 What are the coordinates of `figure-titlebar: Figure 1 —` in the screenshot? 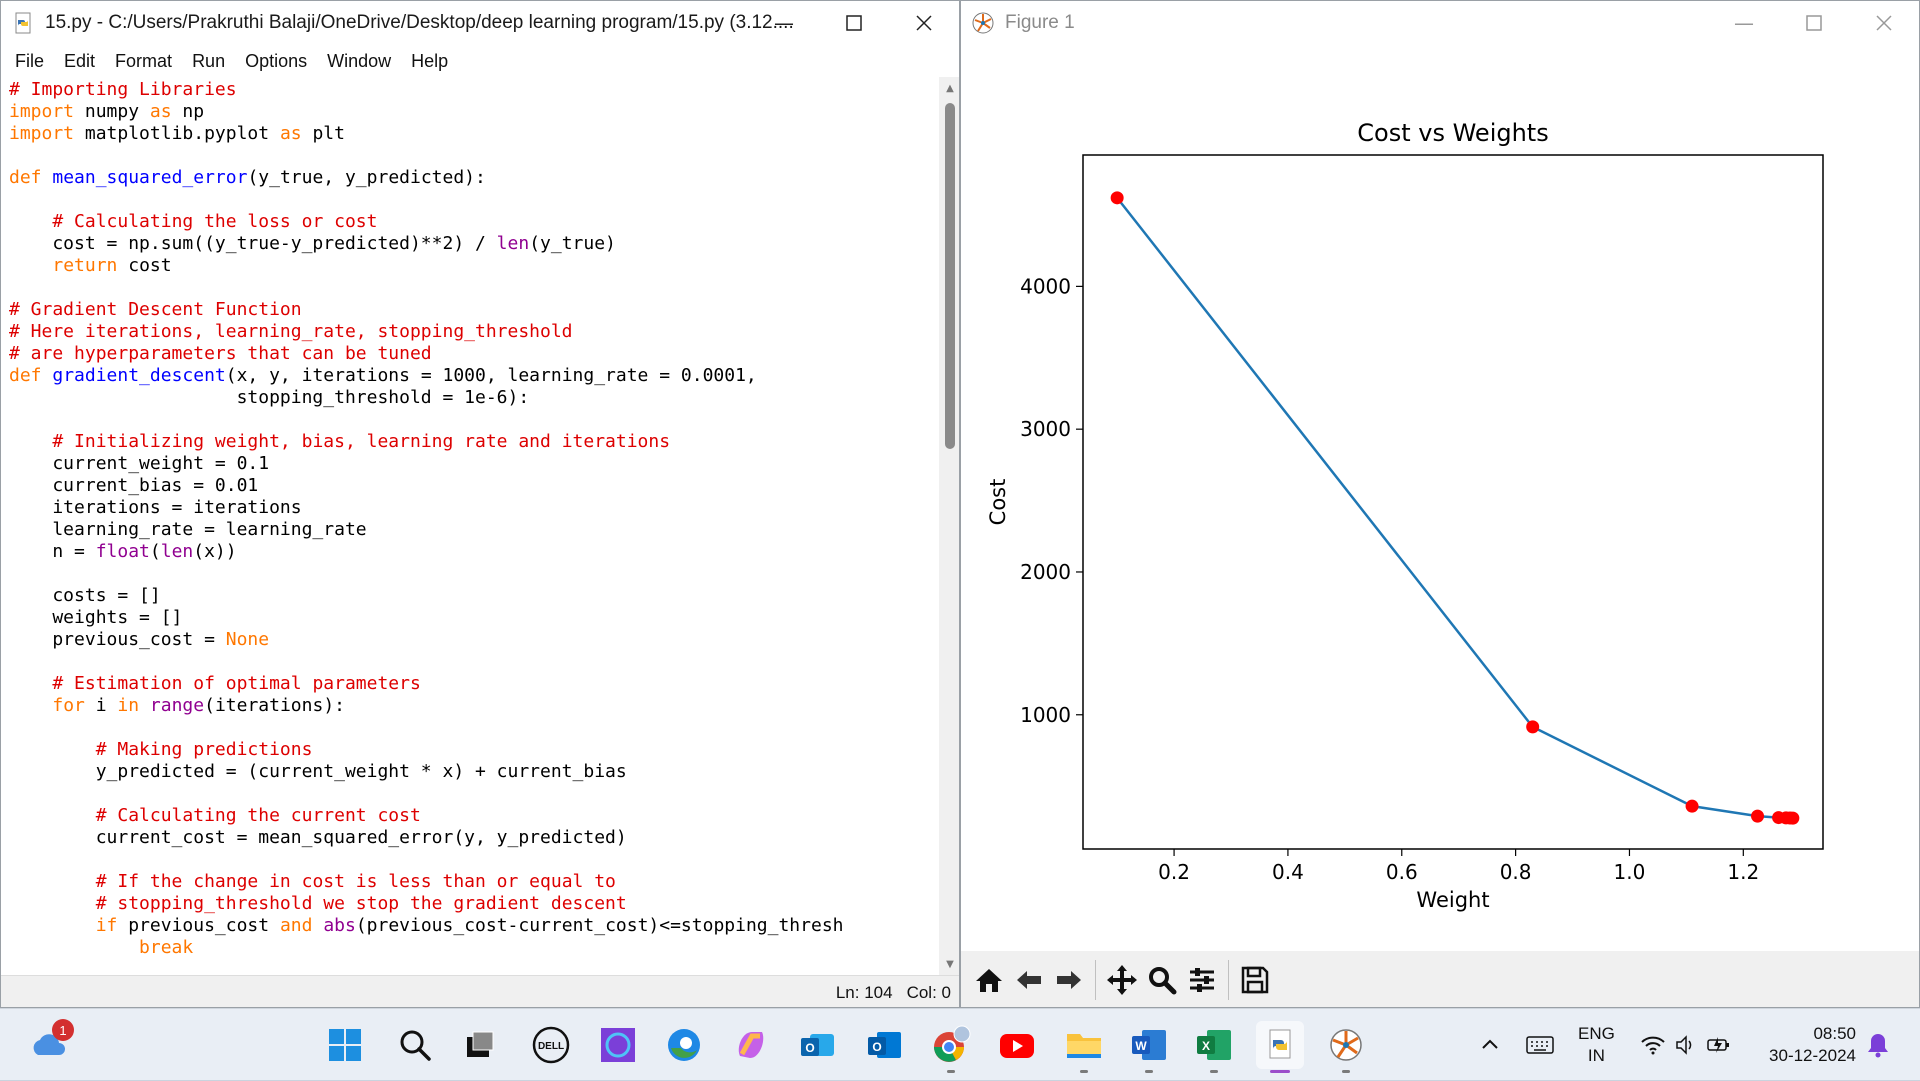 It's located at (1440, 23).